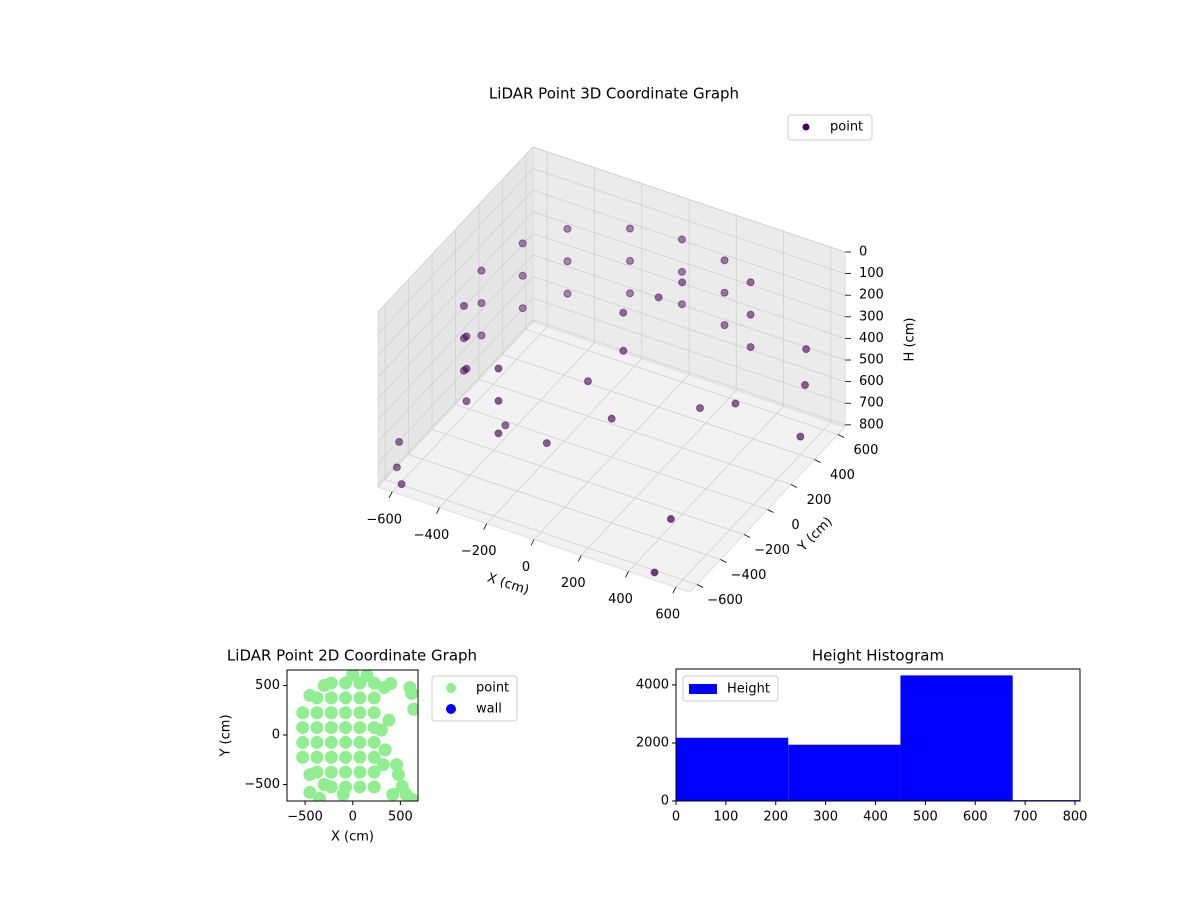 This screenshot has height=900, width=1200. I want to click on x-tick-label: 100, so click(725, 817).